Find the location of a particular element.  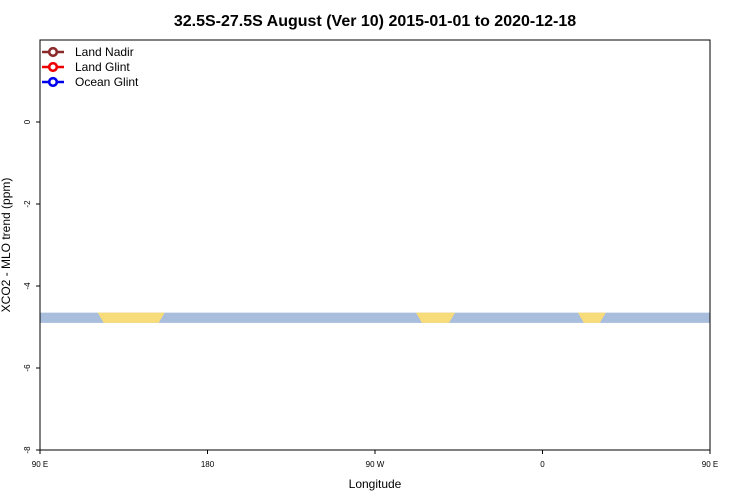

legend-label: Land Nadir is located at coordinates (104, 52).